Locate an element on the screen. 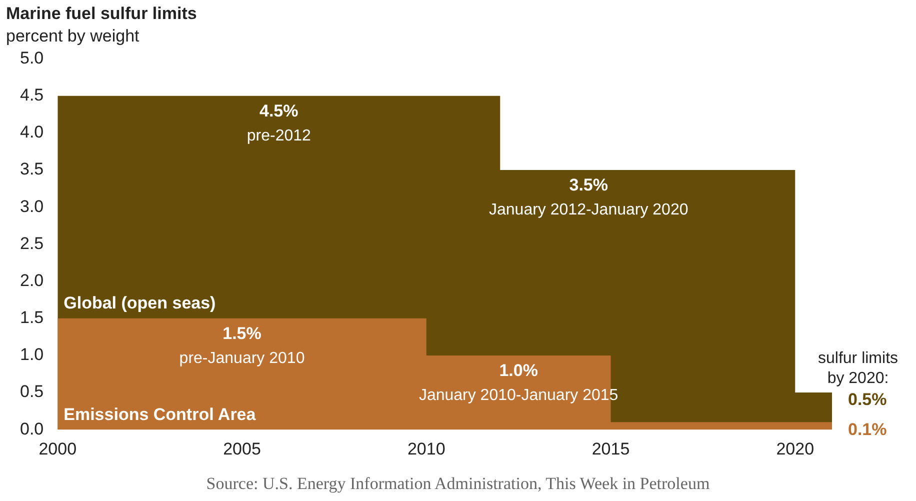 This screenshot has width=916, height=501. chart-subtitle: percent by weight is located at coordinates (73, 36).